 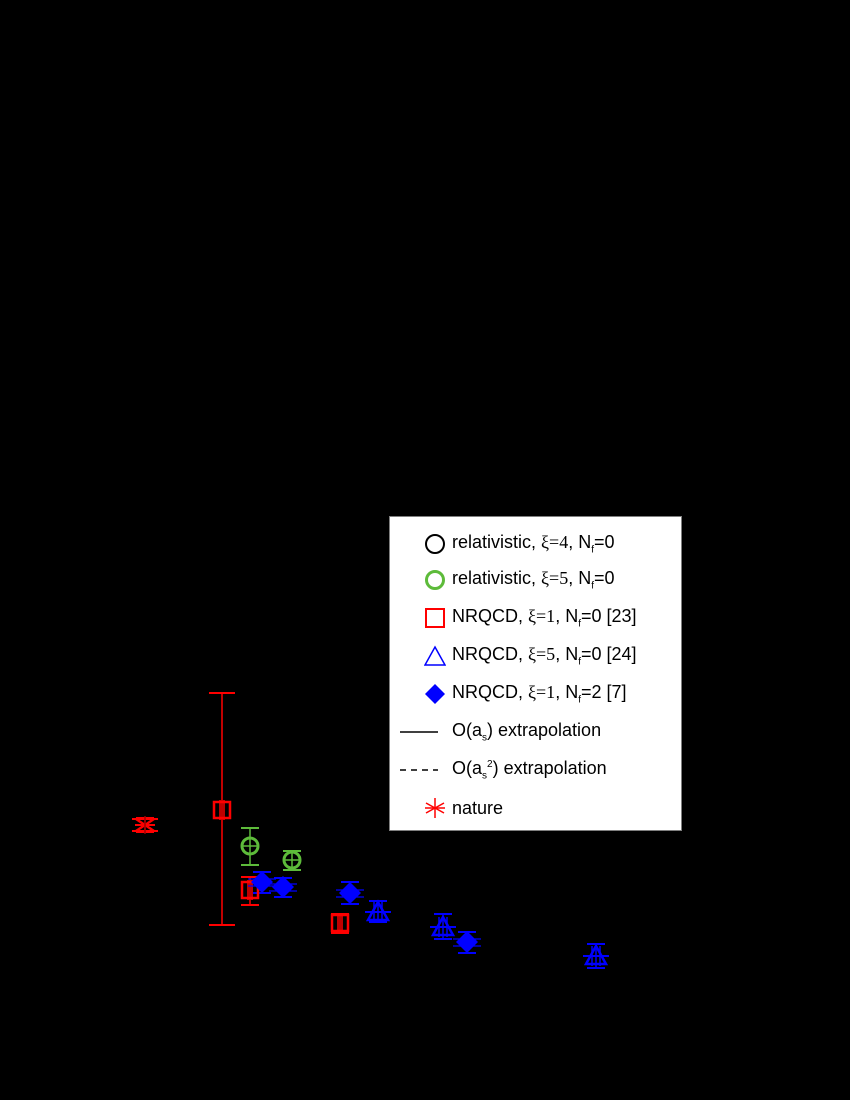 What do you see at coordinates (420, 770) in the screenshot?
I see `dashed-line-icon` at bounding box center [420, 770].